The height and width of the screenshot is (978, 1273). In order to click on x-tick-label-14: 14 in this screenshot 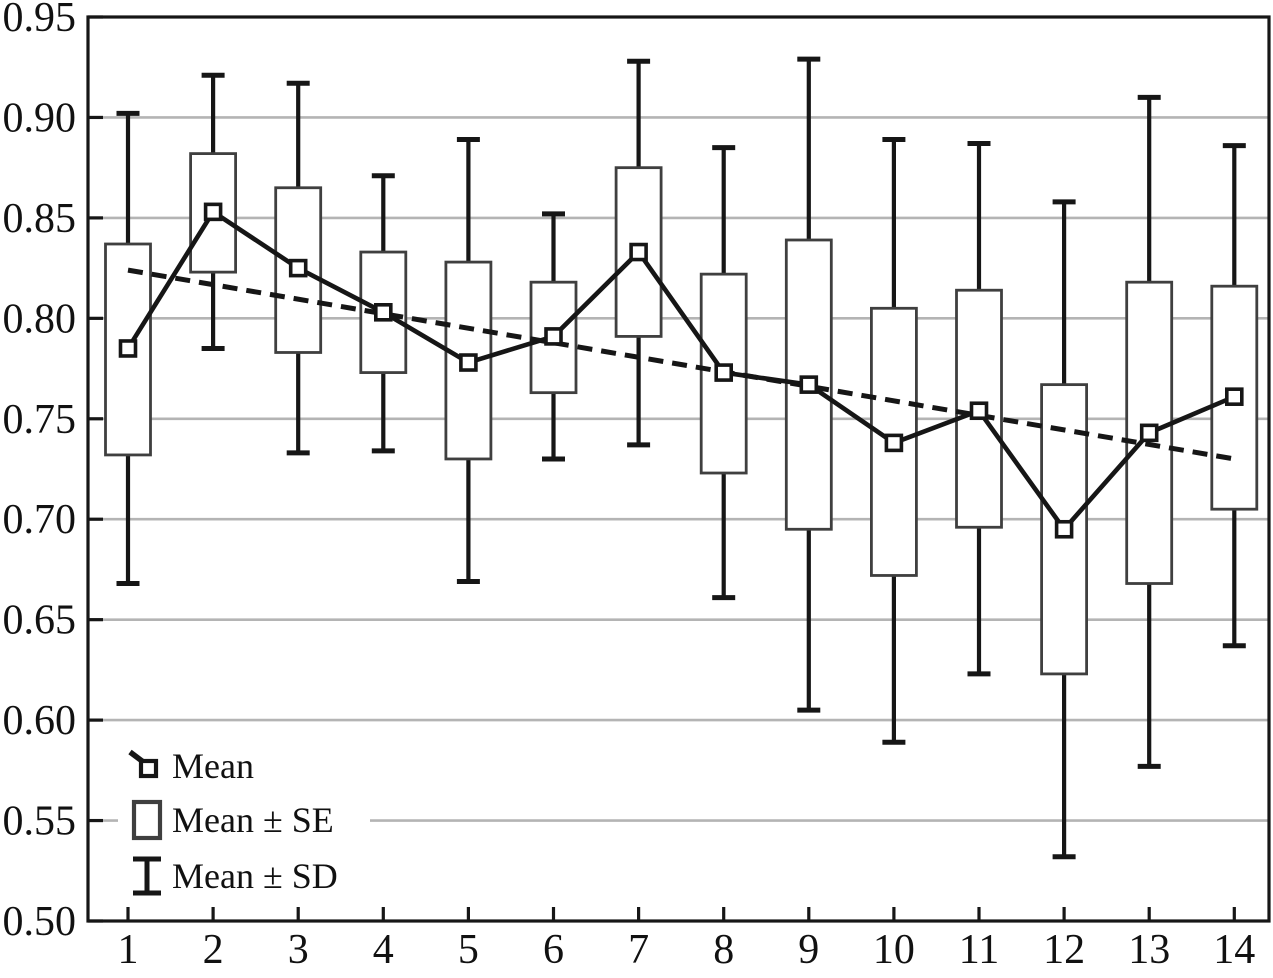, I will do `click(1234, 950)`.